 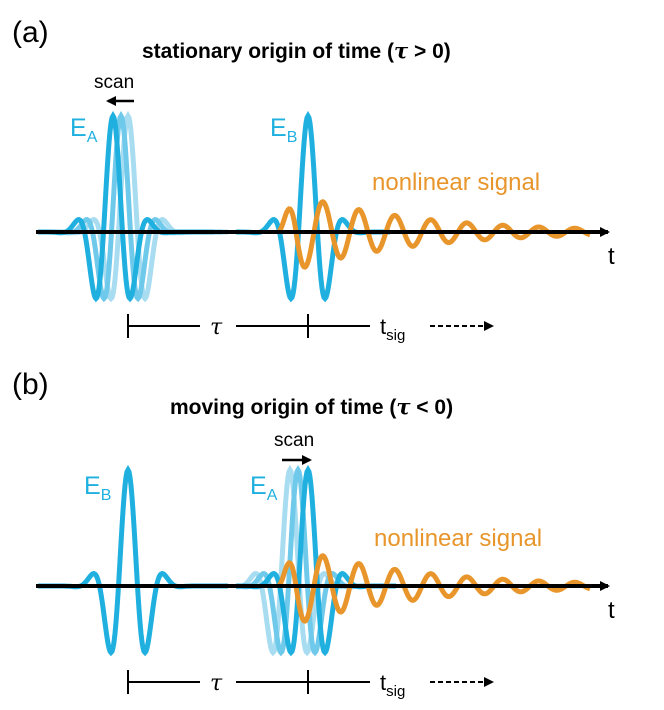 What do you see at coordinates (310, 329) in the screenshot?
I see `panel-a-tau-bracket: τ tsig` at bounding box center [310, 329].